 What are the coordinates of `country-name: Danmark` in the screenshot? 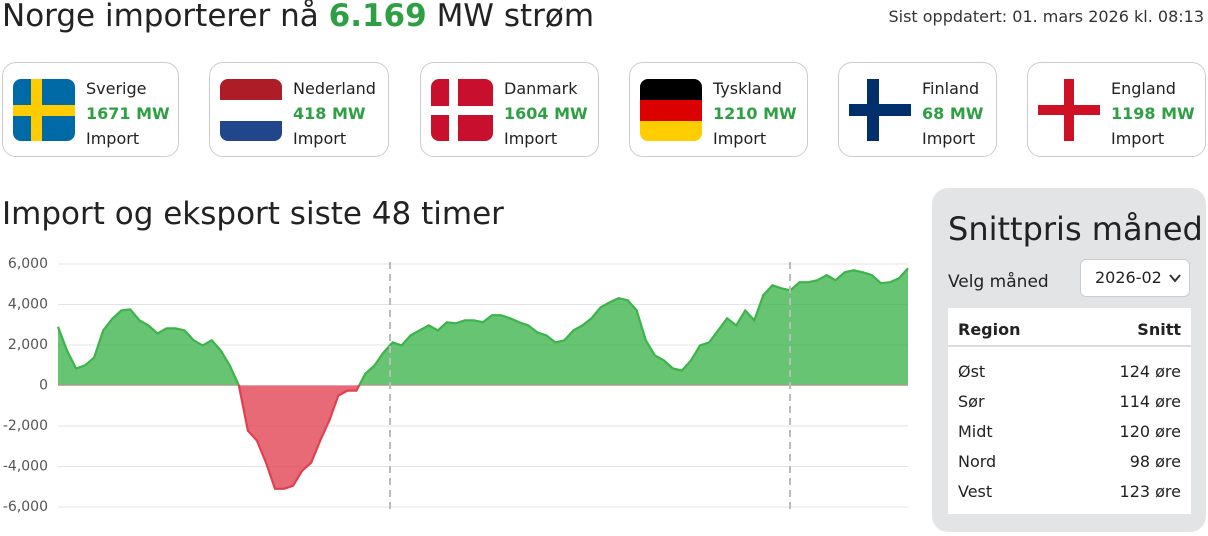 It's located at (541, 88).